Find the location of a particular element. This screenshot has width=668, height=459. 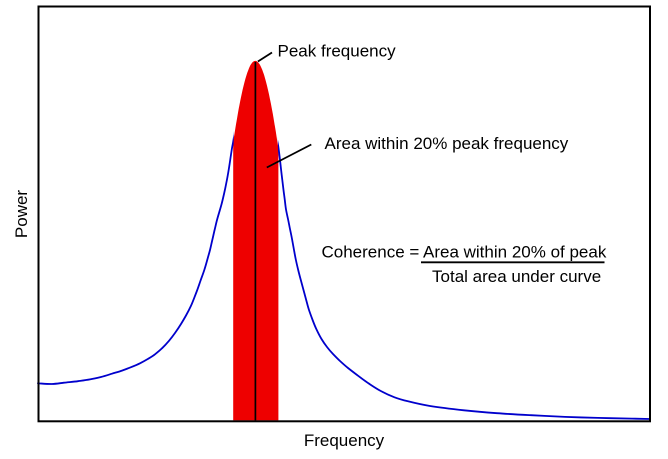

svg-text: Peak frequency is located at coordinates (337, 51).